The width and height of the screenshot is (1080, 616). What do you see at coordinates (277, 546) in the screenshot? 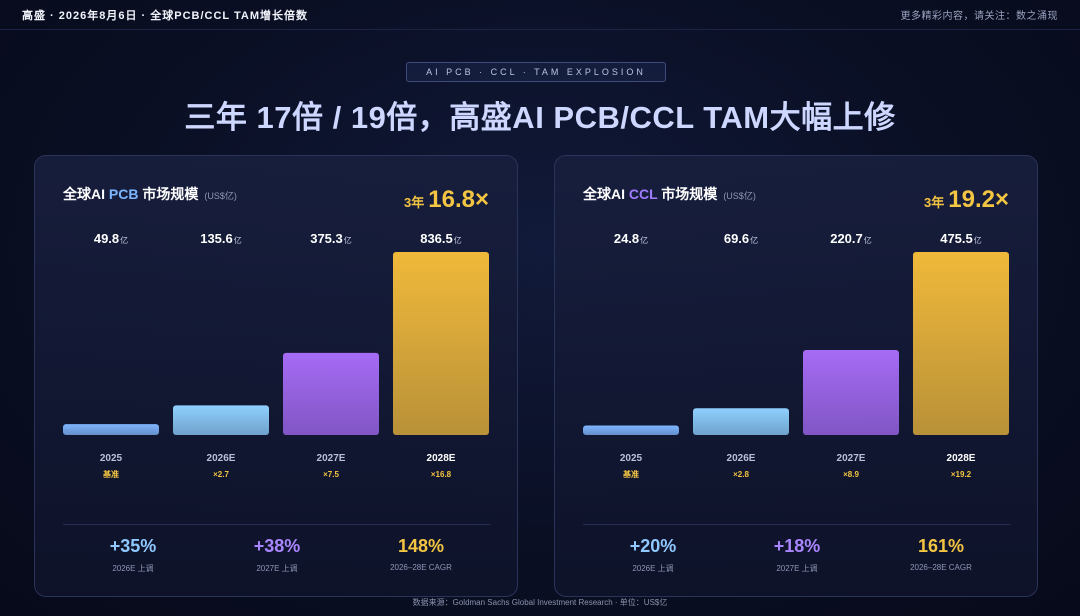
I see `stat-value: +38%` at bounding box center [277, 546].